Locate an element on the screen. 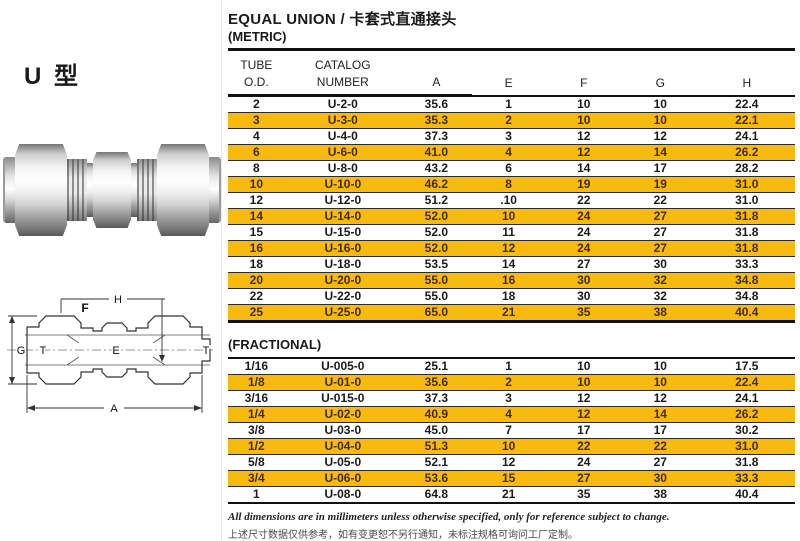 This screenshot has height=541, width=800. table-cell: 20 is located at coordinates (256, 280).